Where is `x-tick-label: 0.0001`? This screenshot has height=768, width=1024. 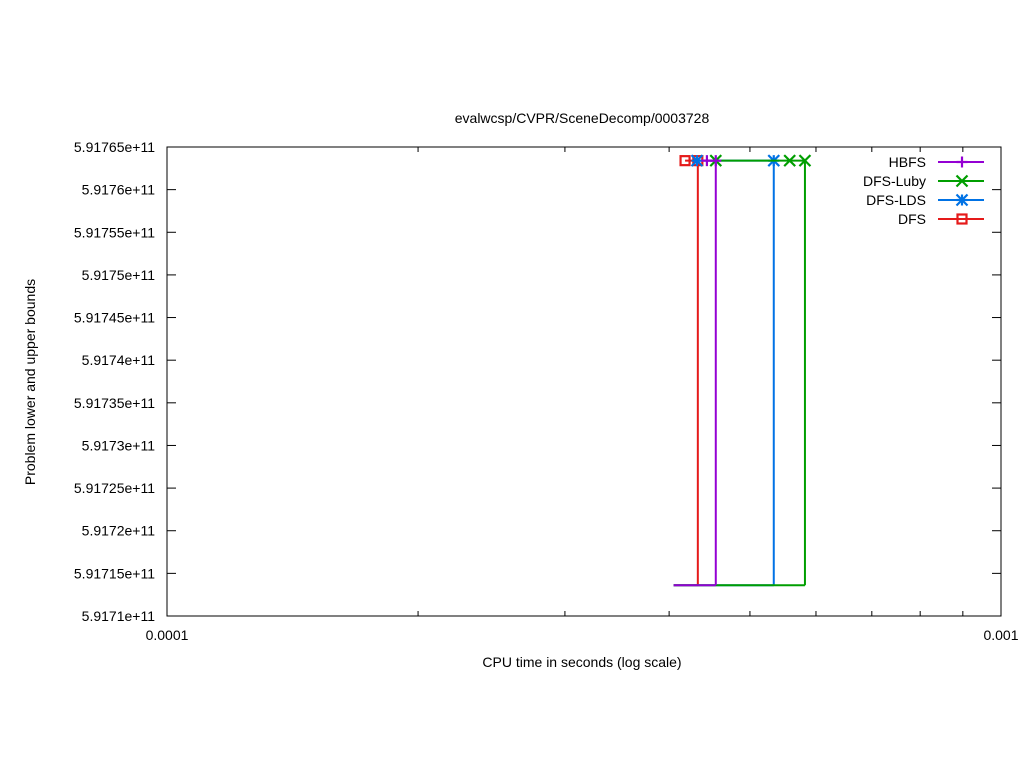 x-tick-label: 0.0001 is located at coordinates (167, 635).